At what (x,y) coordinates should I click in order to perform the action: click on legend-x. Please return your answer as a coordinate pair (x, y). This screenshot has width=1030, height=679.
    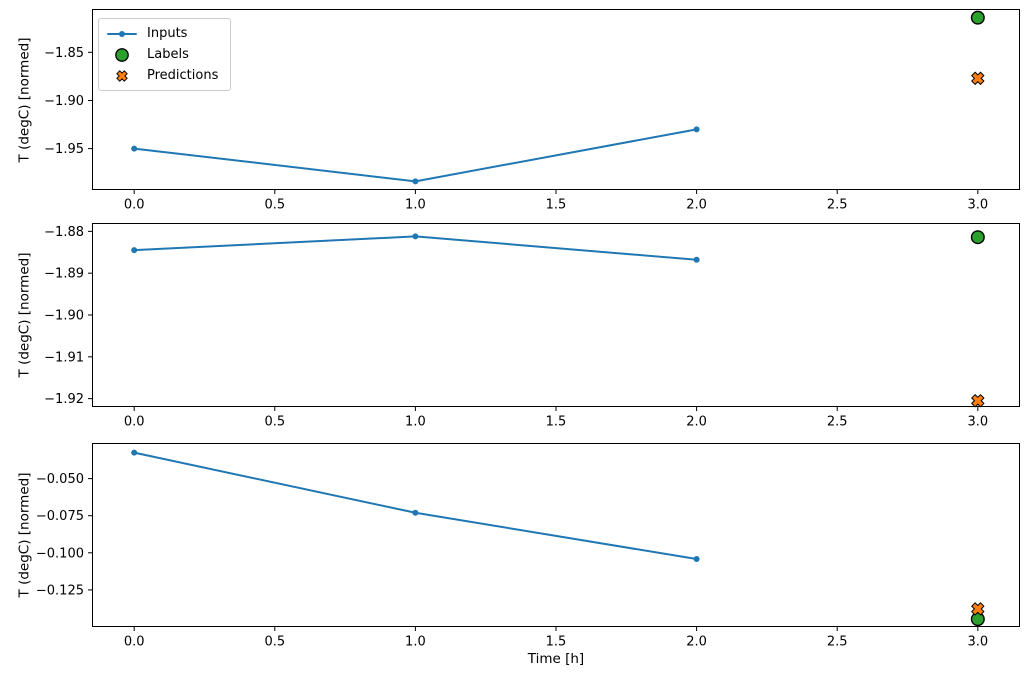
    Looking at the image, I should click on (122, 75).